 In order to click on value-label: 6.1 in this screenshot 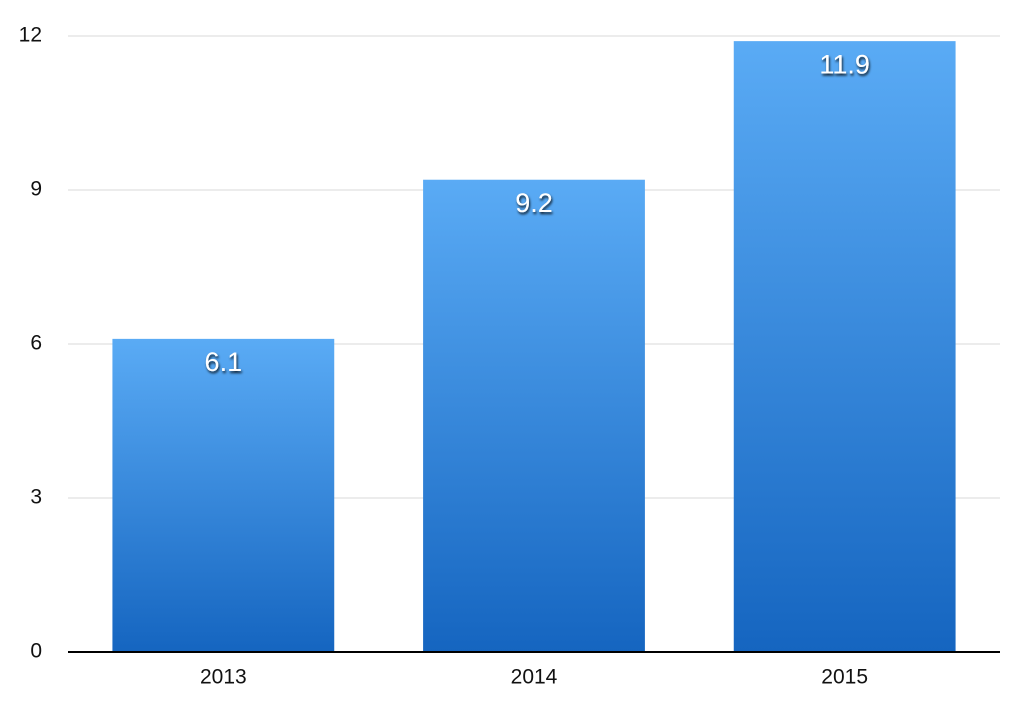, I will do `click(224, 362)`.